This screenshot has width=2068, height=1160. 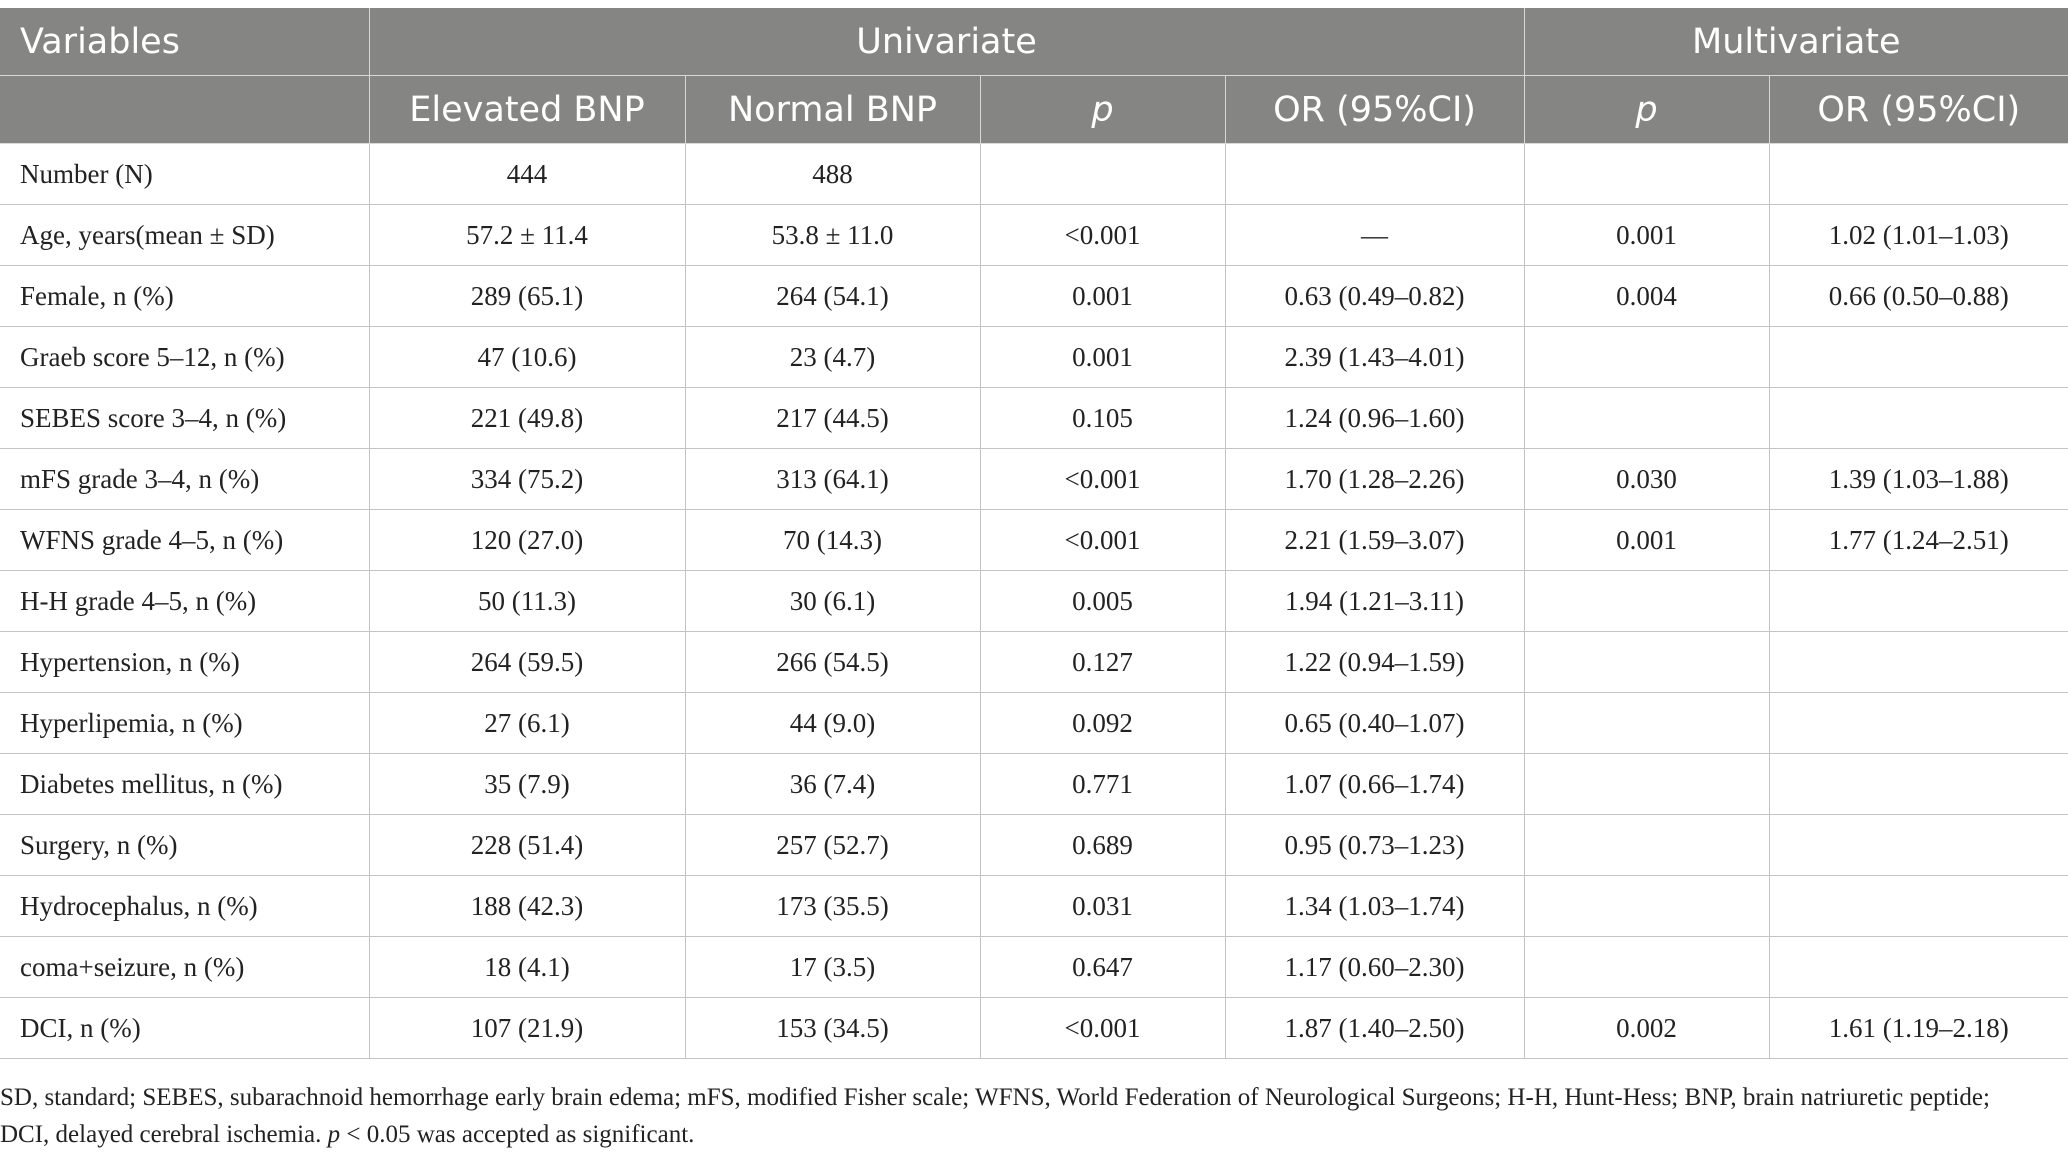 I want to click on header-or-univariate: OR (95%CI), so click(x=1375, y=109).